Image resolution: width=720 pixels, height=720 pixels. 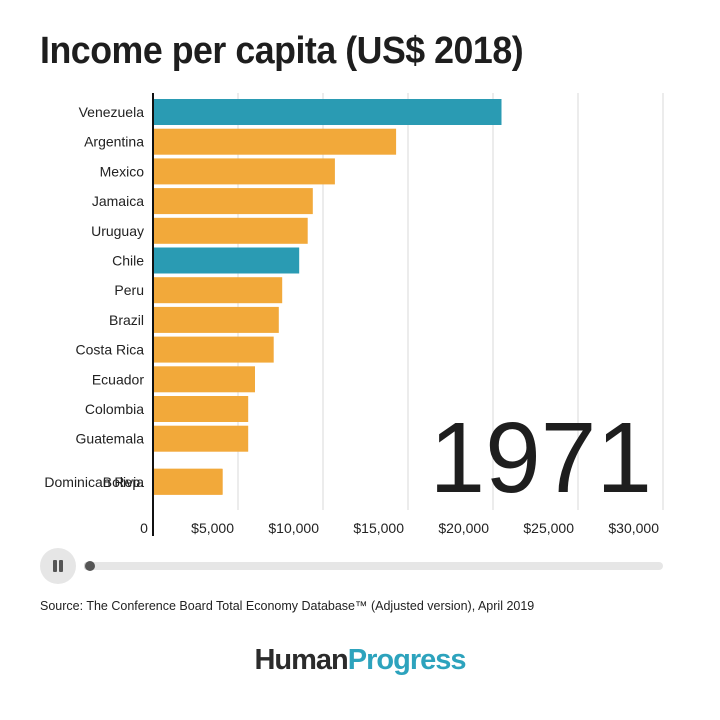 What do you see at coordinates (216, 319) in the screenshot?
I see `bar-brazil` at bounding box center [216, 319].